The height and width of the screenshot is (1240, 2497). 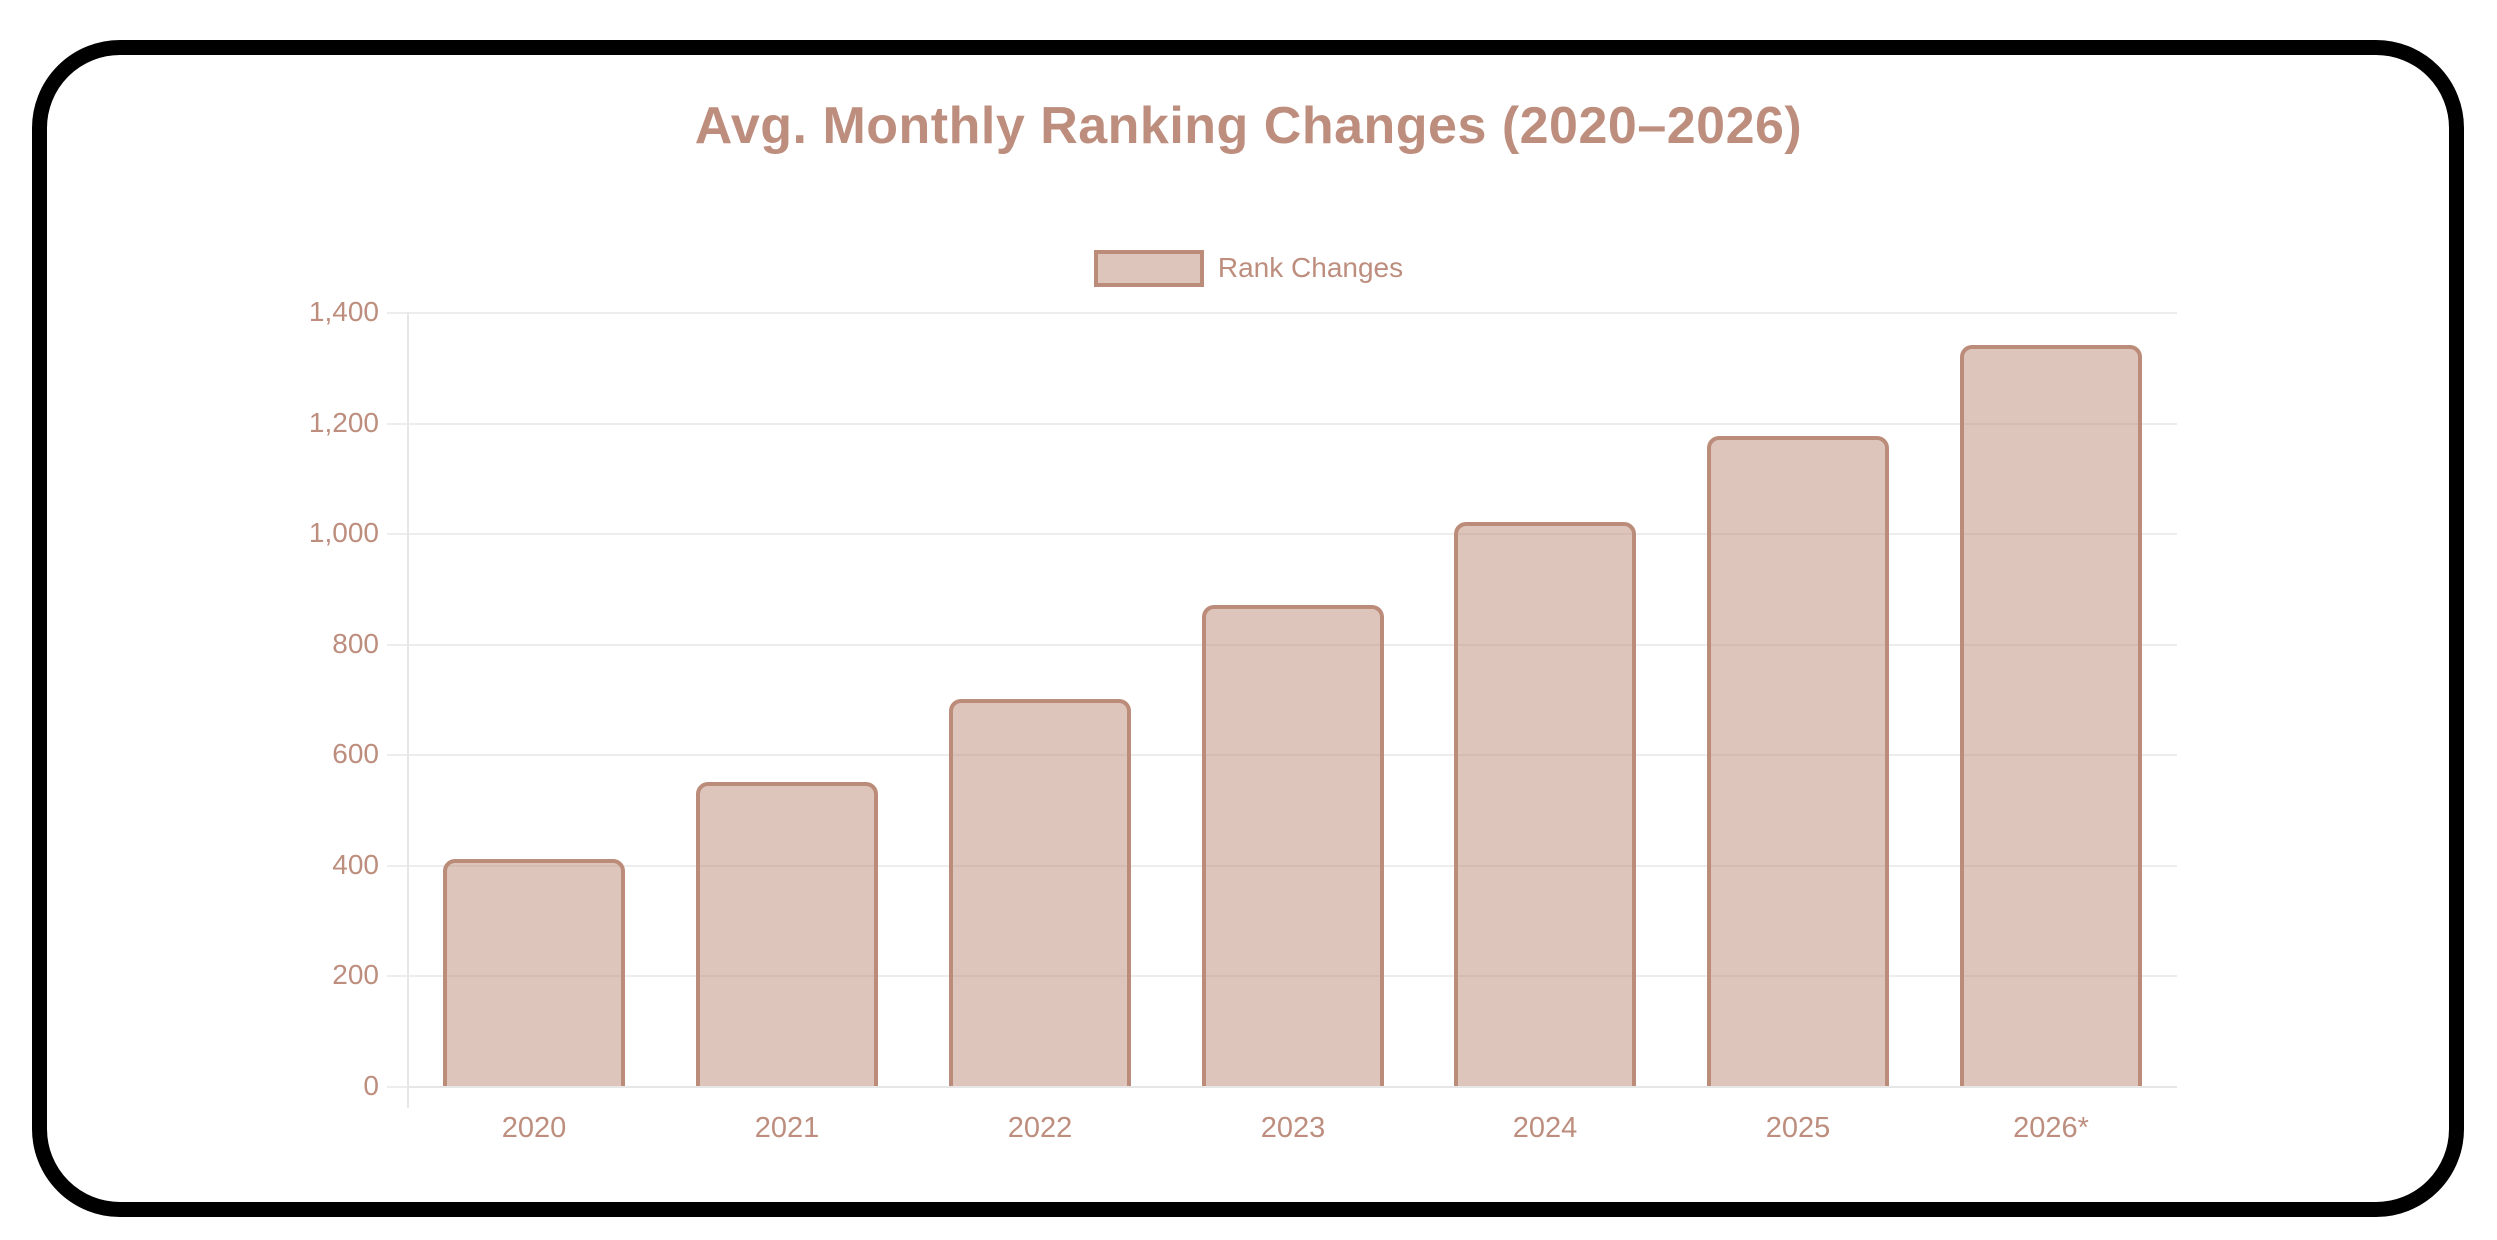 I want to click on x-axis-label: 2021, so click(x=787, y=1128).